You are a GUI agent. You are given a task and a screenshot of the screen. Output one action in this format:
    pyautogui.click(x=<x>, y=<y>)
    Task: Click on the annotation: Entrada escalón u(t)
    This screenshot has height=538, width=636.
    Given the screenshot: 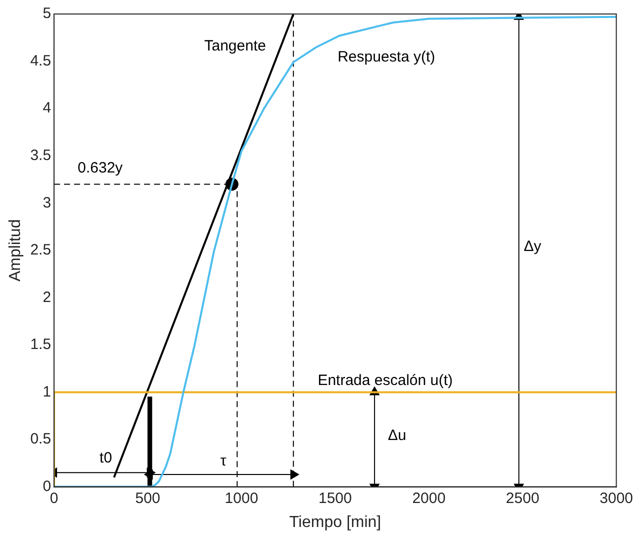 What is the action you would take?
    pyautogui.click(x=385, y=381)
    